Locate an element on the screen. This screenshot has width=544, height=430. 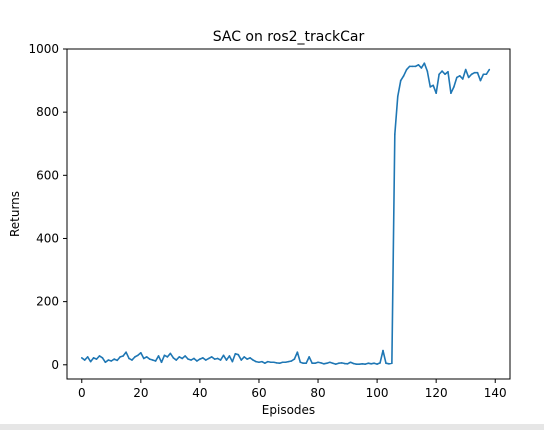
y-axis-label: Returns is located at coordinates (15, 214).